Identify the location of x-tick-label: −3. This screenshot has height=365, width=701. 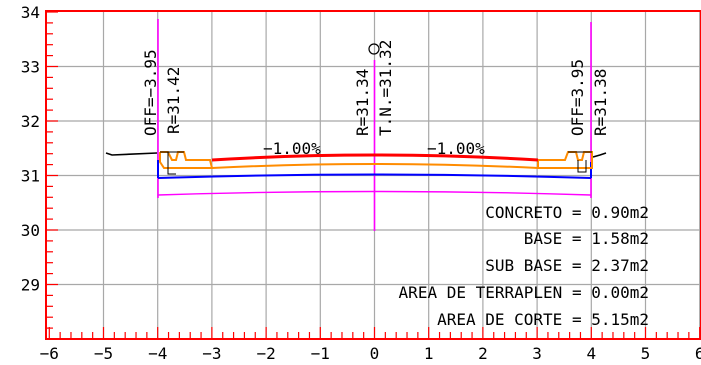
(211, 353).